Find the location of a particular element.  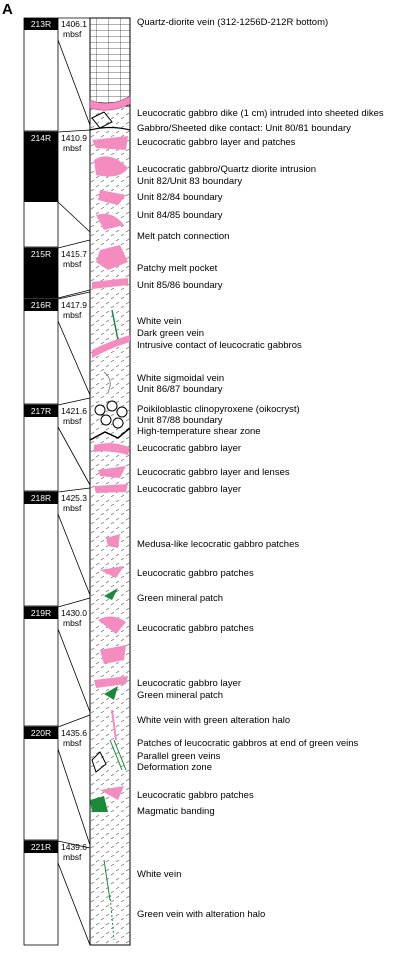

annotation: Poikiloblastic clinopyroxene (oikocryst) is located at coordinates (218, 409).